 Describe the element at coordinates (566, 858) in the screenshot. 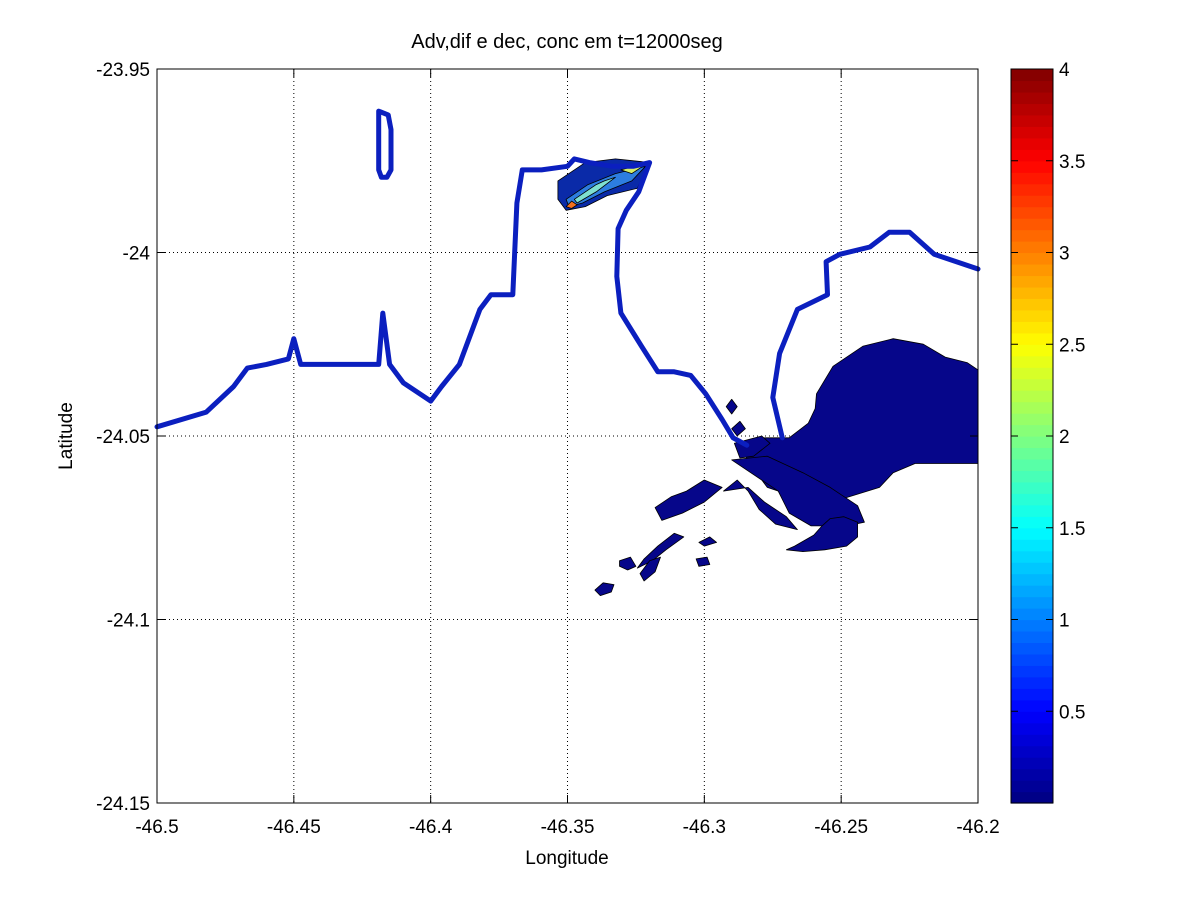

I see `x-axis-label: Longitude` at that location.